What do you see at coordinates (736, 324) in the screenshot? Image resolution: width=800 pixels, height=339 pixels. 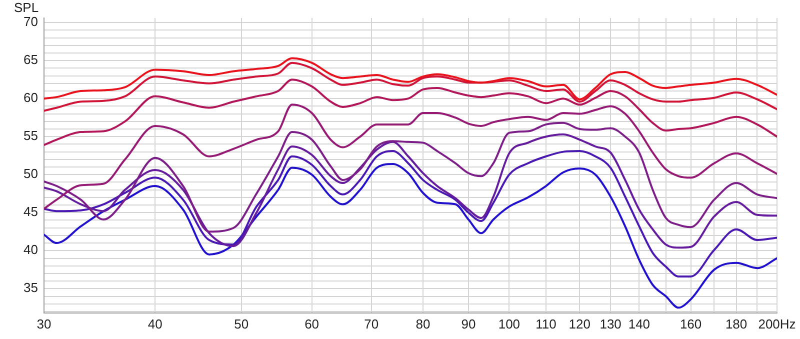 I see `x-tick-label: 180` at bounding box center [736, 324].